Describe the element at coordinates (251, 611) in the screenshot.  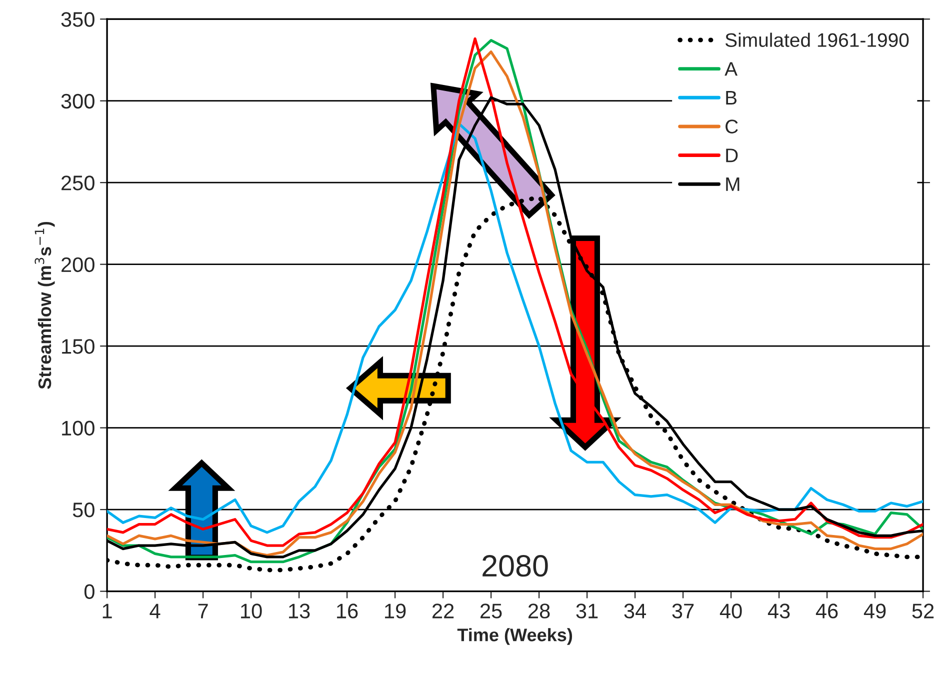
I see `x-tick-label: 10` at that location.